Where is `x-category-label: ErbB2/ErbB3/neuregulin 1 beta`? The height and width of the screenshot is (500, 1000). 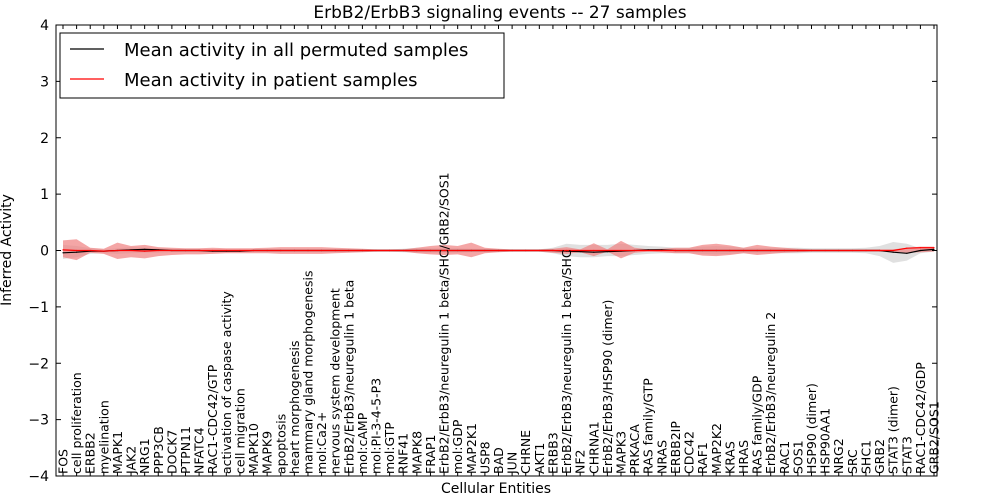
x-category-label: ErbB2/ErbB3/neuregulin 1 beta is located at coordinates (348, 377).